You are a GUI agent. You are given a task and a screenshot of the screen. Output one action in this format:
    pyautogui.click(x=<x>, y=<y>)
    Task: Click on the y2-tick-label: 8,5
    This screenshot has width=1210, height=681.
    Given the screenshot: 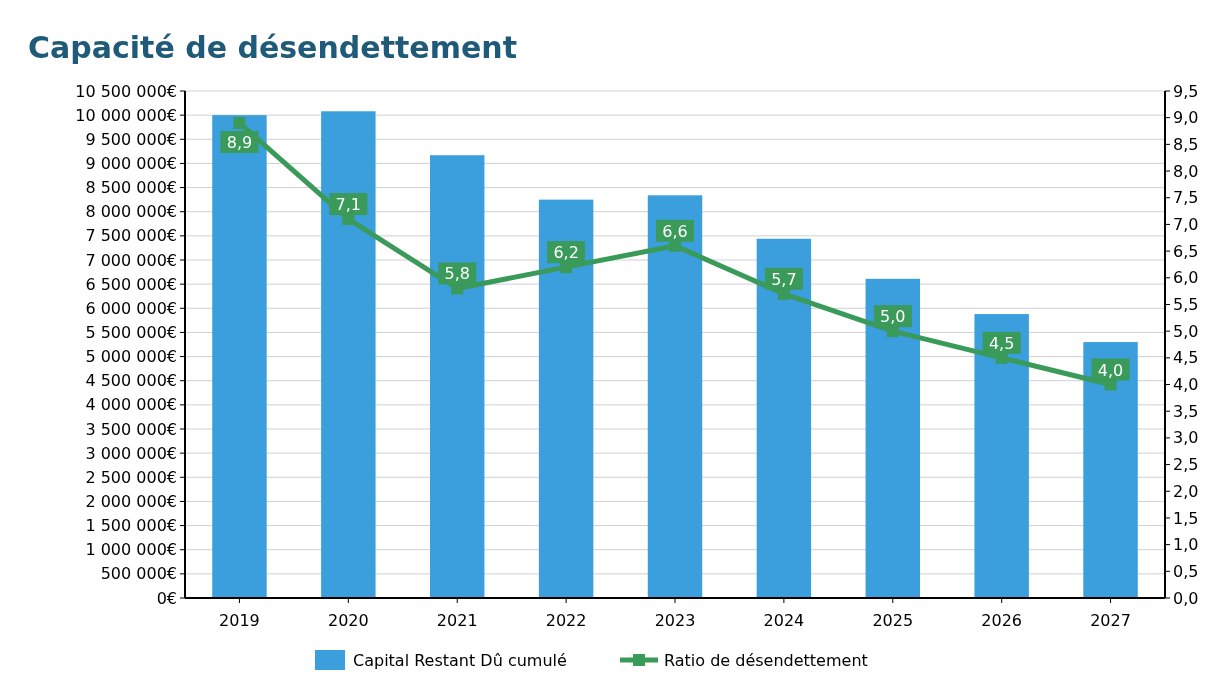 What is the action you would take?
    pyautogui.click(x=1186, y=144)
    